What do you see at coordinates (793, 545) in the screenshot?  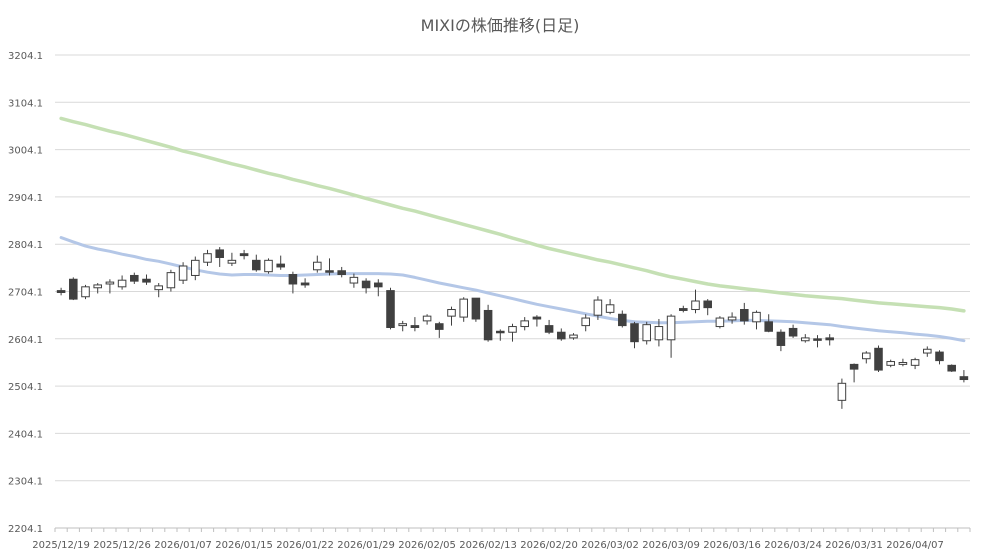 I see `x-tick-label: 2026/03/24` at bounding box center [793, 545].